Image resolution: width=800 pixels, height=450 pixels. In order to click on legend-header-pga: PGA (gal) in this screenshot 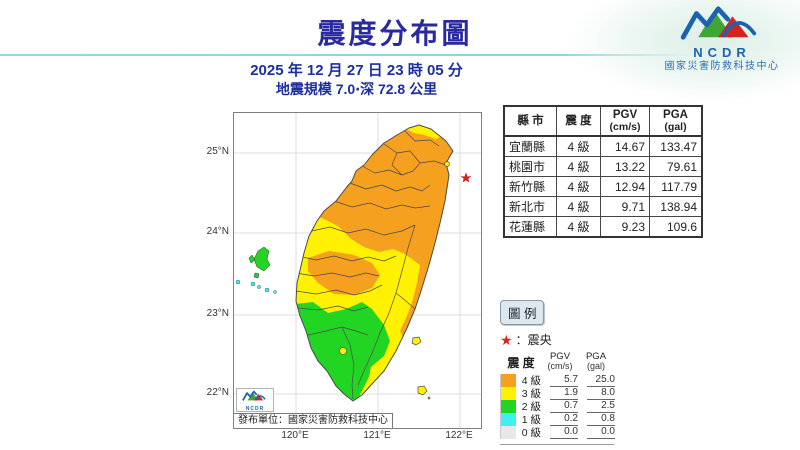, I will do `click(596, 361)`.